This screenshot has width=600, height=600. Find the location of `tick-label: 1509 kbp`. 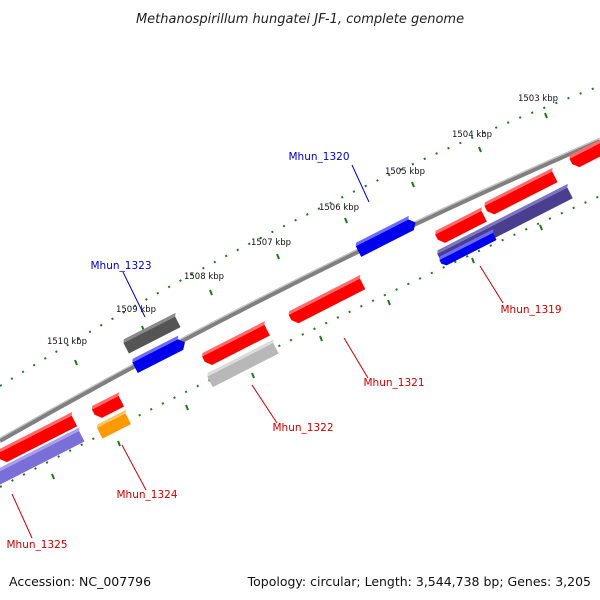

tick-label: 1509 kbp is located at coordinates (136, 310).